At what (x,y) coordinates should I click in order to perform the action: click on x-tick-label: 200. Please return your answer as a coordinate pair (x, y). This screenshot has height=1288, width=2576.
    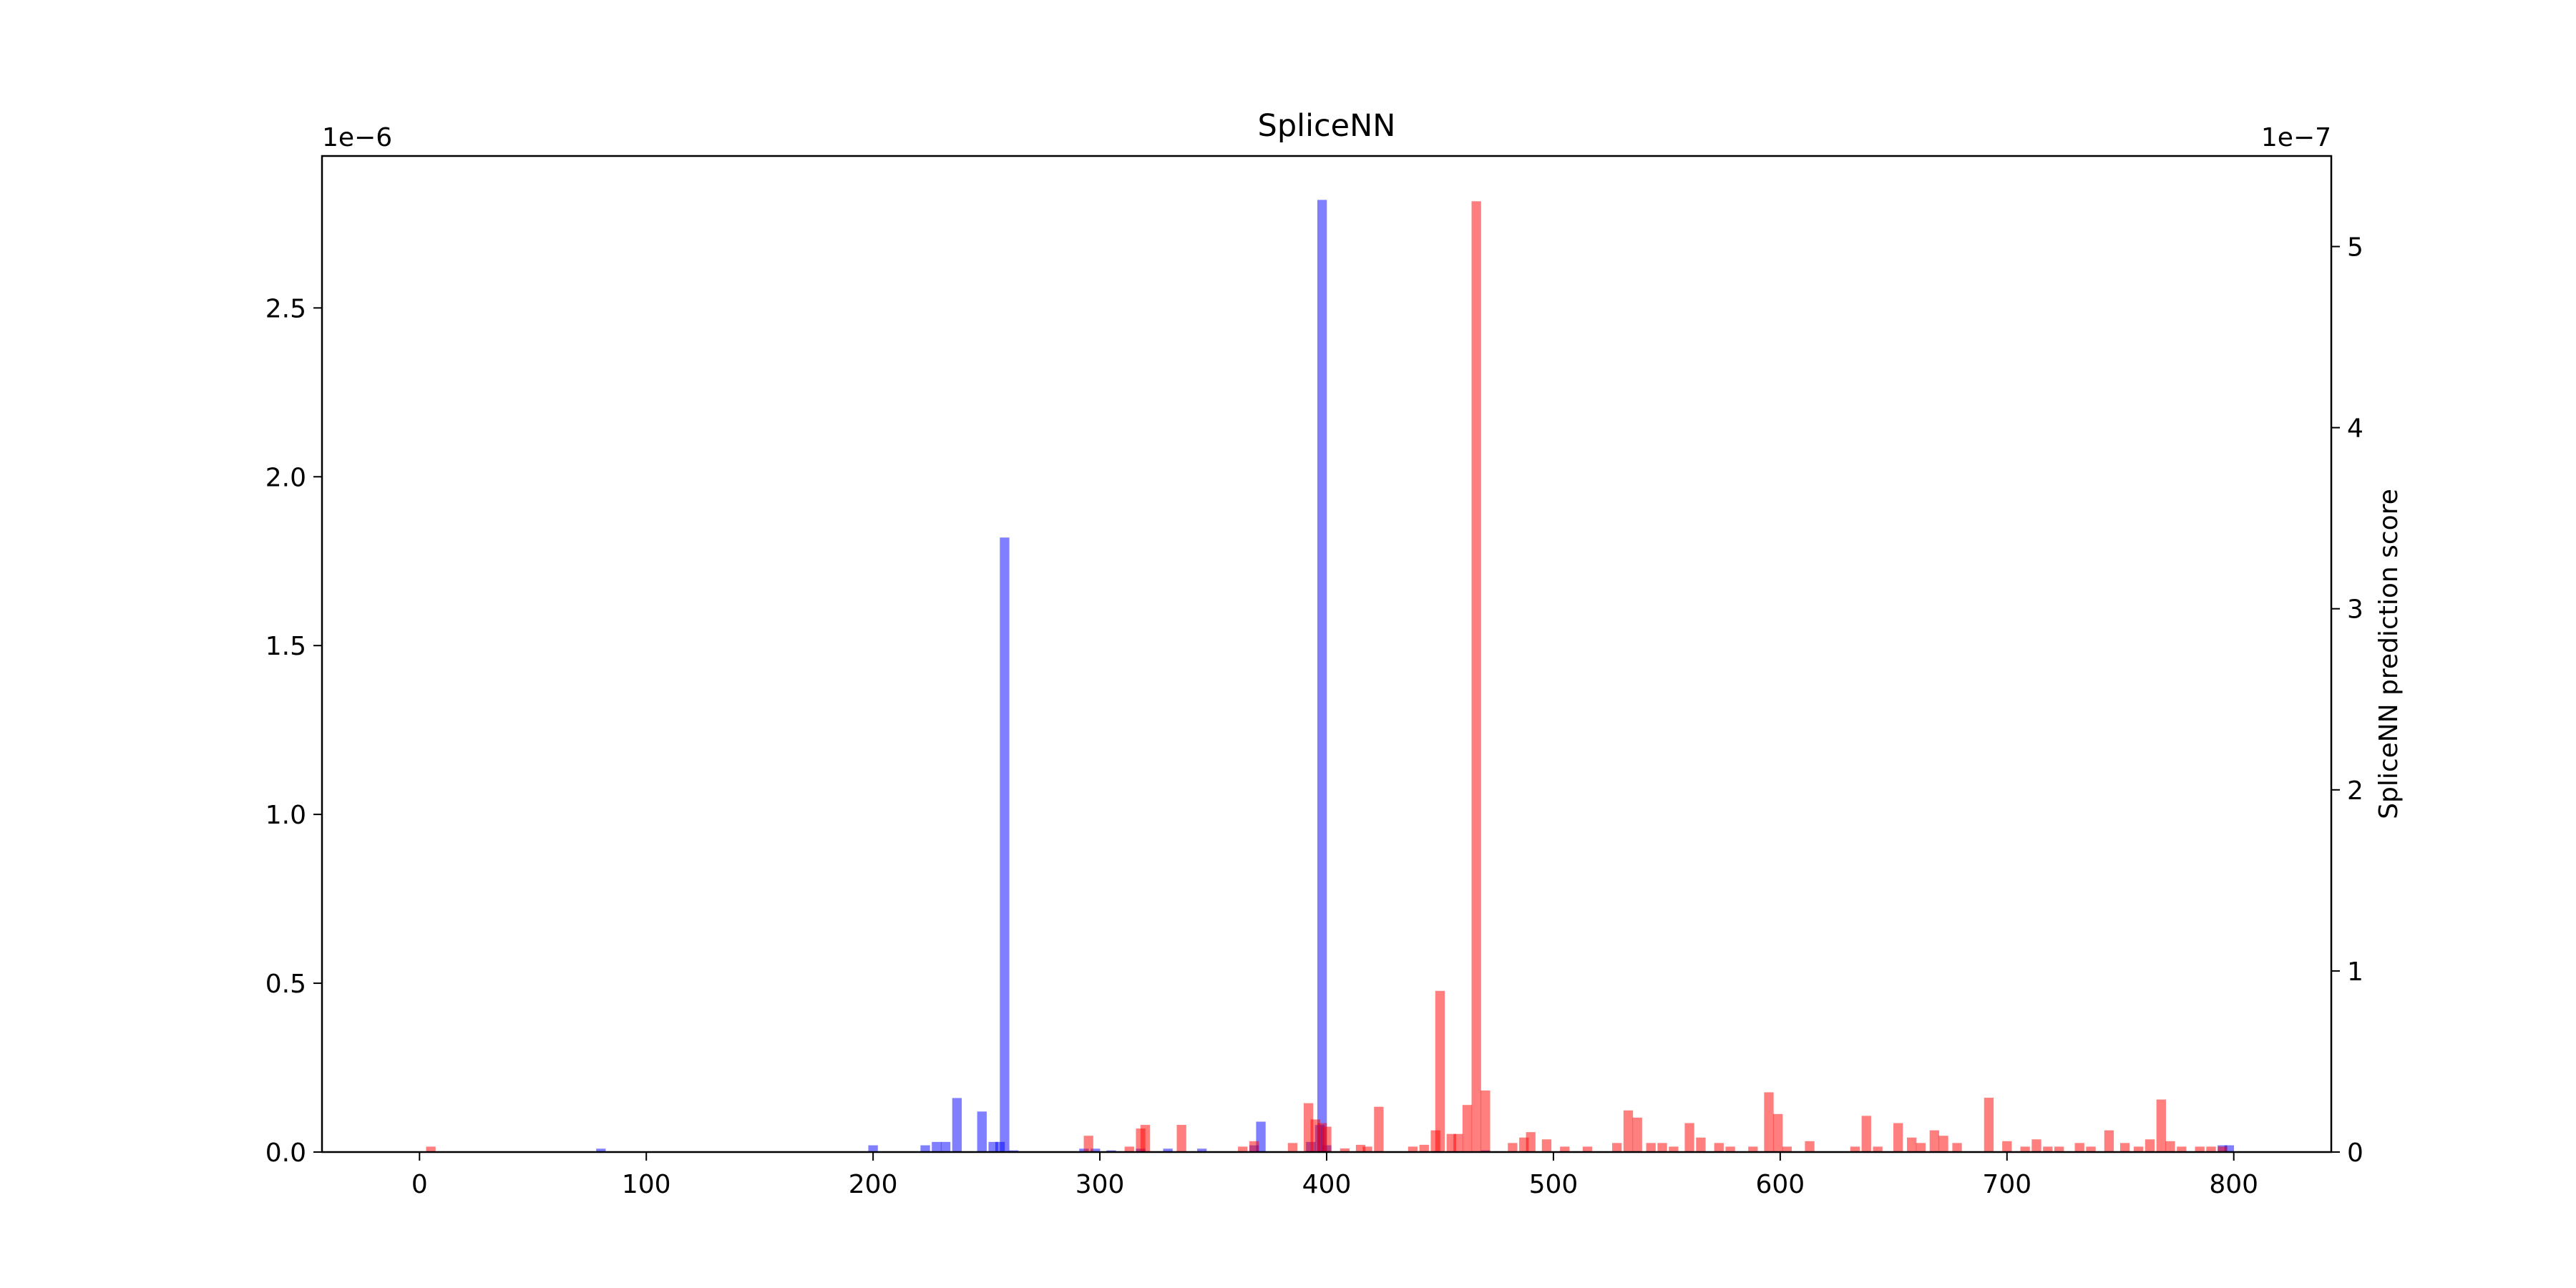
    Looking at the image, I should click on (873, 1184).